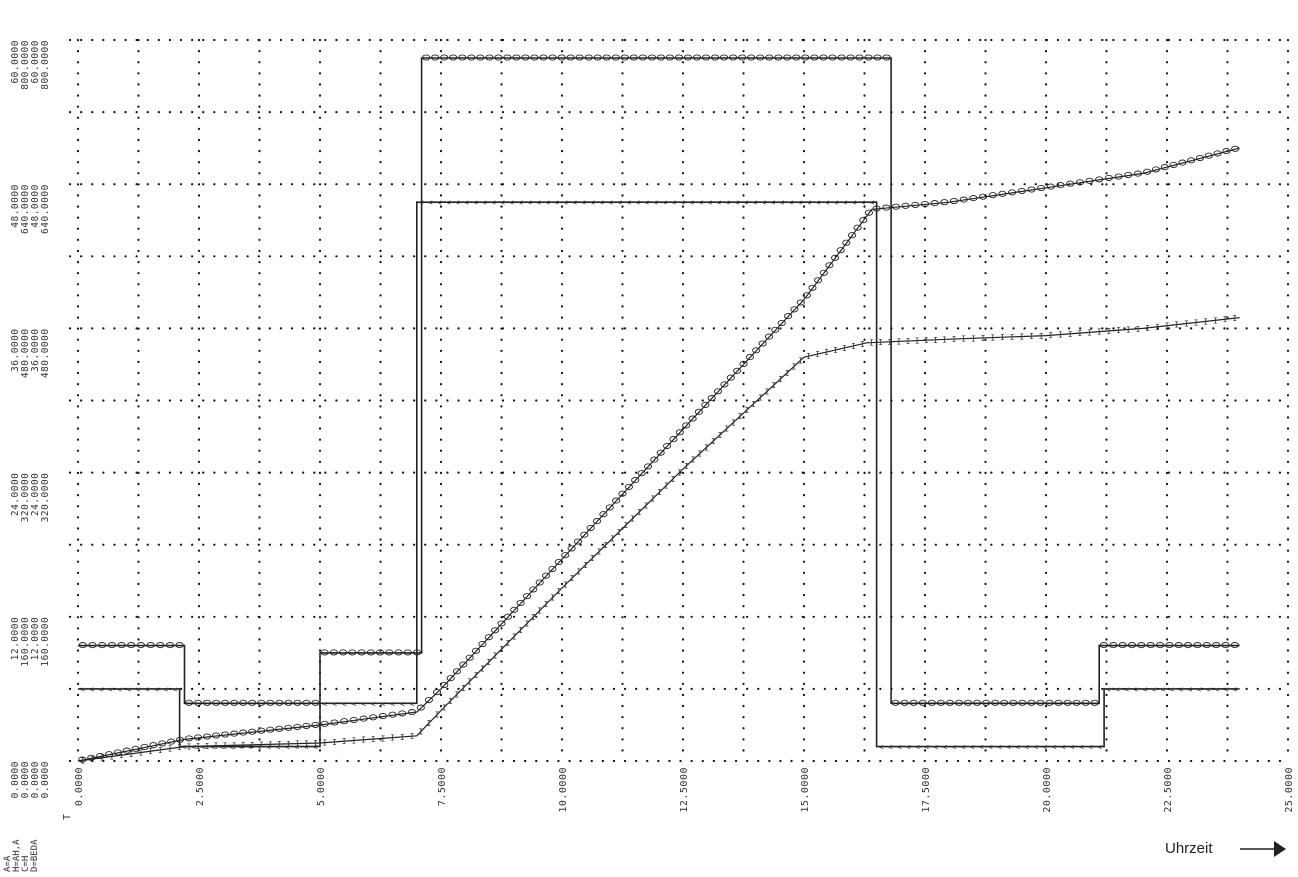 Image resolution: width=1298 pixels, height=877 pixels. Describe the element at coordinates (35, 779) in the screenshot. I see `y-tick-label: 0.0000` at that location.